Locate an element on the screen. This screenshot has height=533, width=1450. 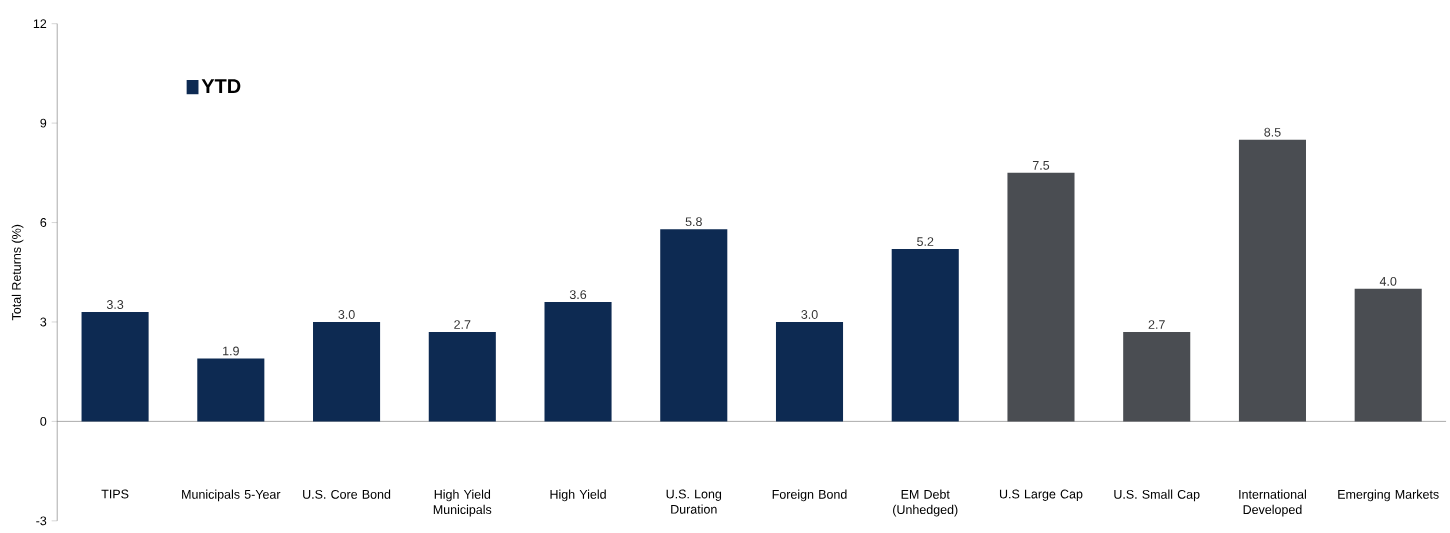
x-tick-label: U.S. Core Bond is located at coordinates (347, 494).